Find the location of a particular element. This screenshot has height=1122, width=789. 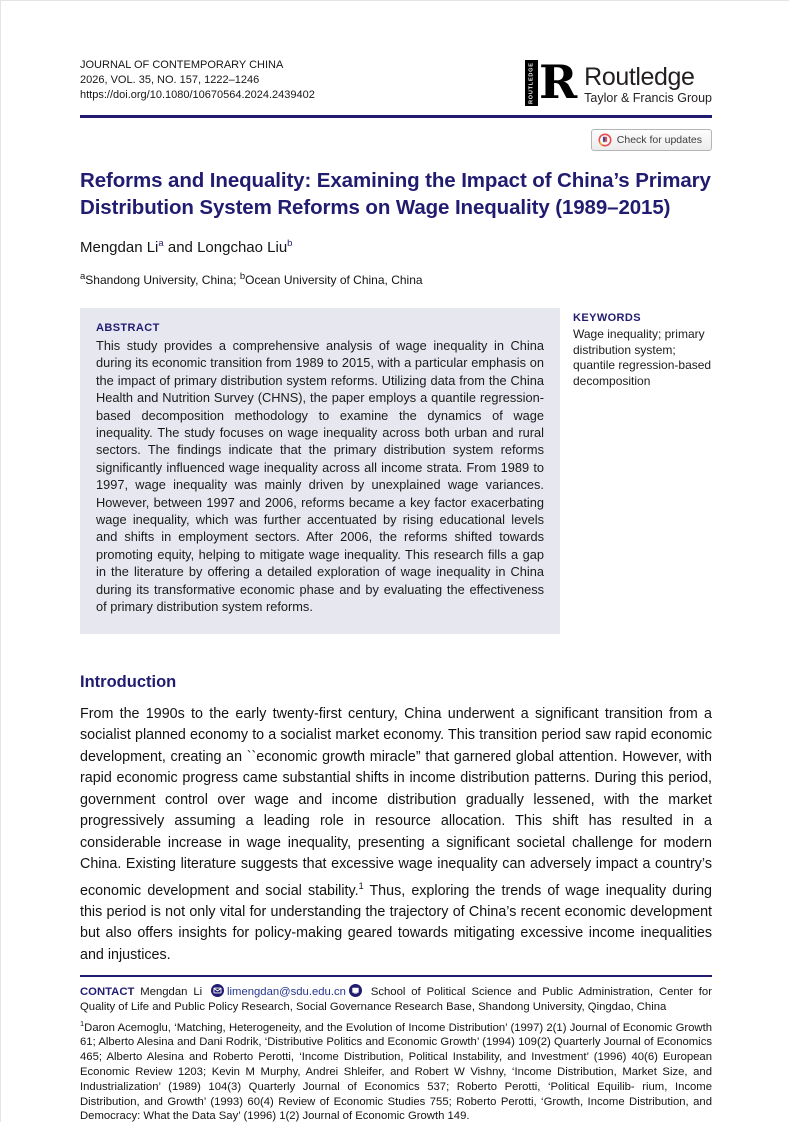

routledge-logo-mark: ROUTLEDGE R is located at coordinates (551, 82).